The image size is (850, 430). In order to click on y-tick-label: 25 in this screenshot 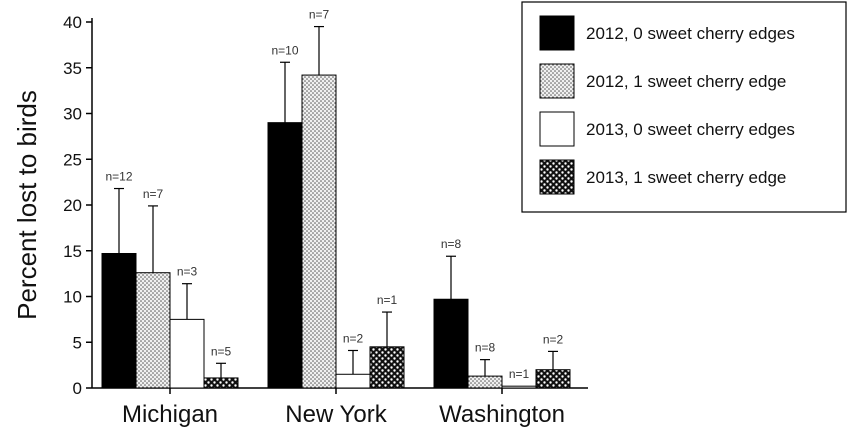, I will do `click(72, 159)`.